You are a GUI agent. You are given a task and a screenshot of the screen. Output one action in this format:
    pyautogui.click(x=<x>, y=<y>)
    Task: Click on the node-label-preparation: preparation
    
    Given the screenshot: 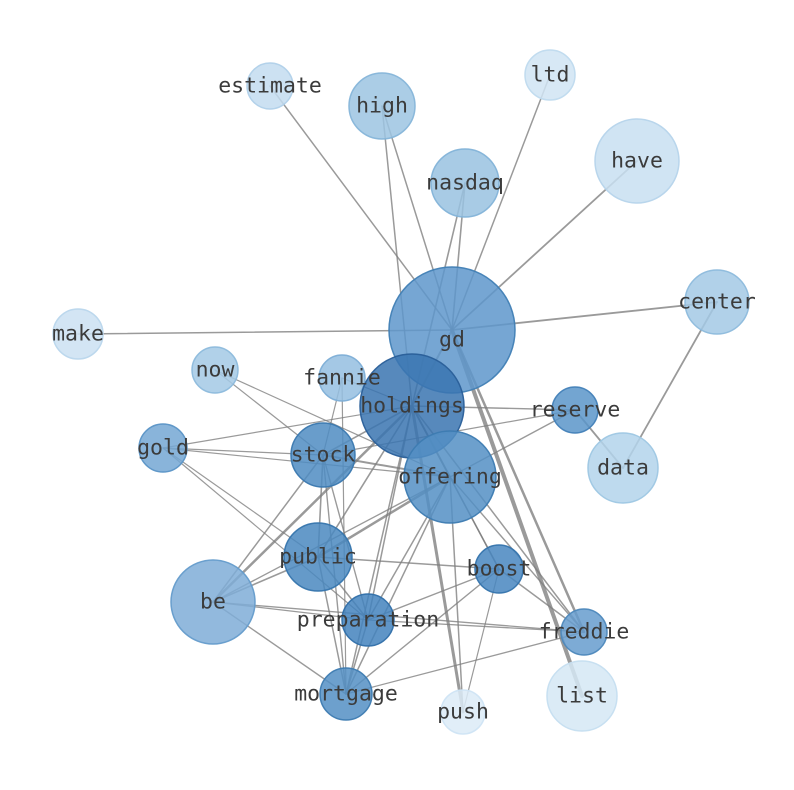 What is the action you would take?
    pyautogui.click(x=368, y=620)
    